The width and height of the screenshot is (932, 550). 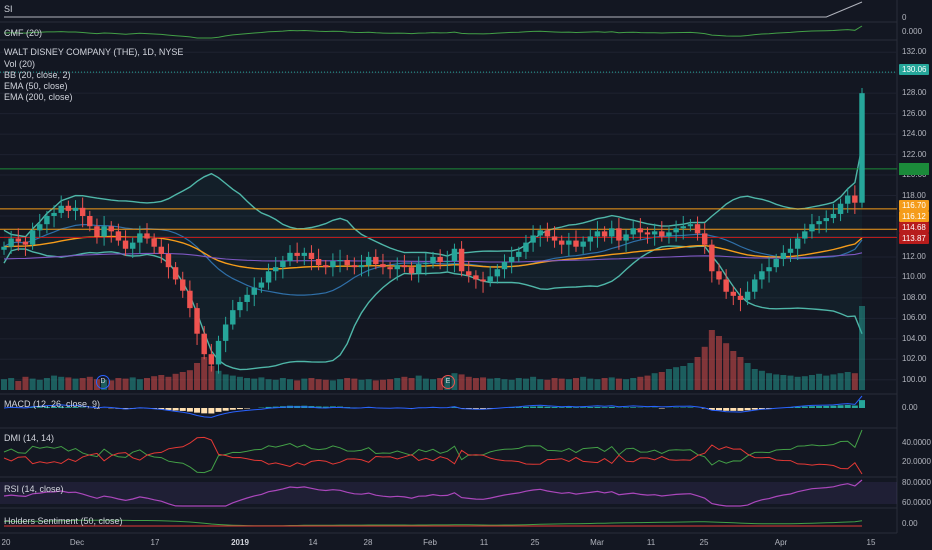 What do you see at coordinates (448, 382) in the screenshot?
I see `earnings-event-badge: E` at bounding box center [448, 382].